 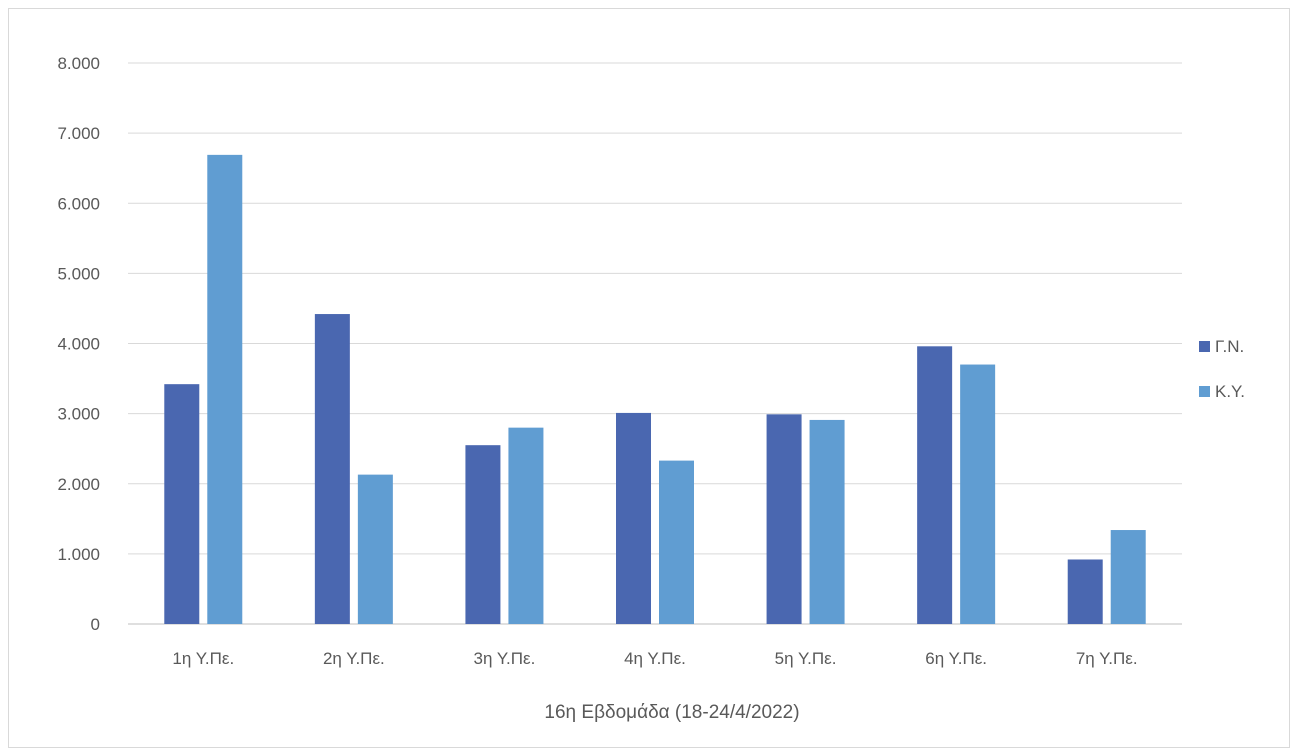 What do you see at coordinates (671, 712) in the screenshot?
I see `x-axis-title: 16η Εβδομάδα (18-24/4/2022)` at bounding box center [671, 712].